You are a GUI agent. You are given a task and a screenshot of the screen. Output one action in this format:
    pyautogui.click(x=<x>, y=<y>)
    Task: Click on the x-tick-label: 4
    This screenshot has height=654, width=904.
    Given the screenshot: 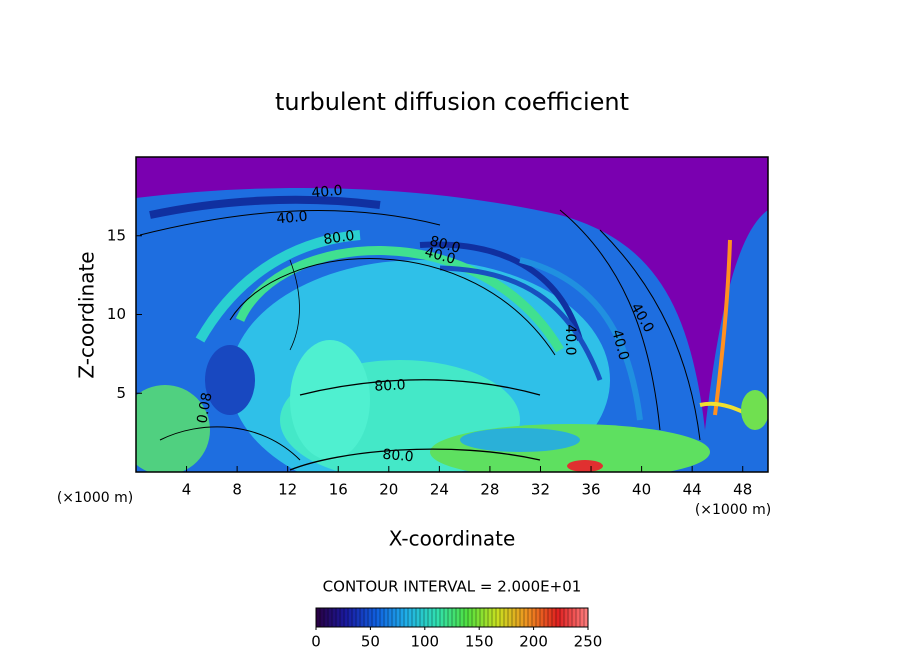 What is the action you would take?
    pyautogui.click(x=187, y=490)
    